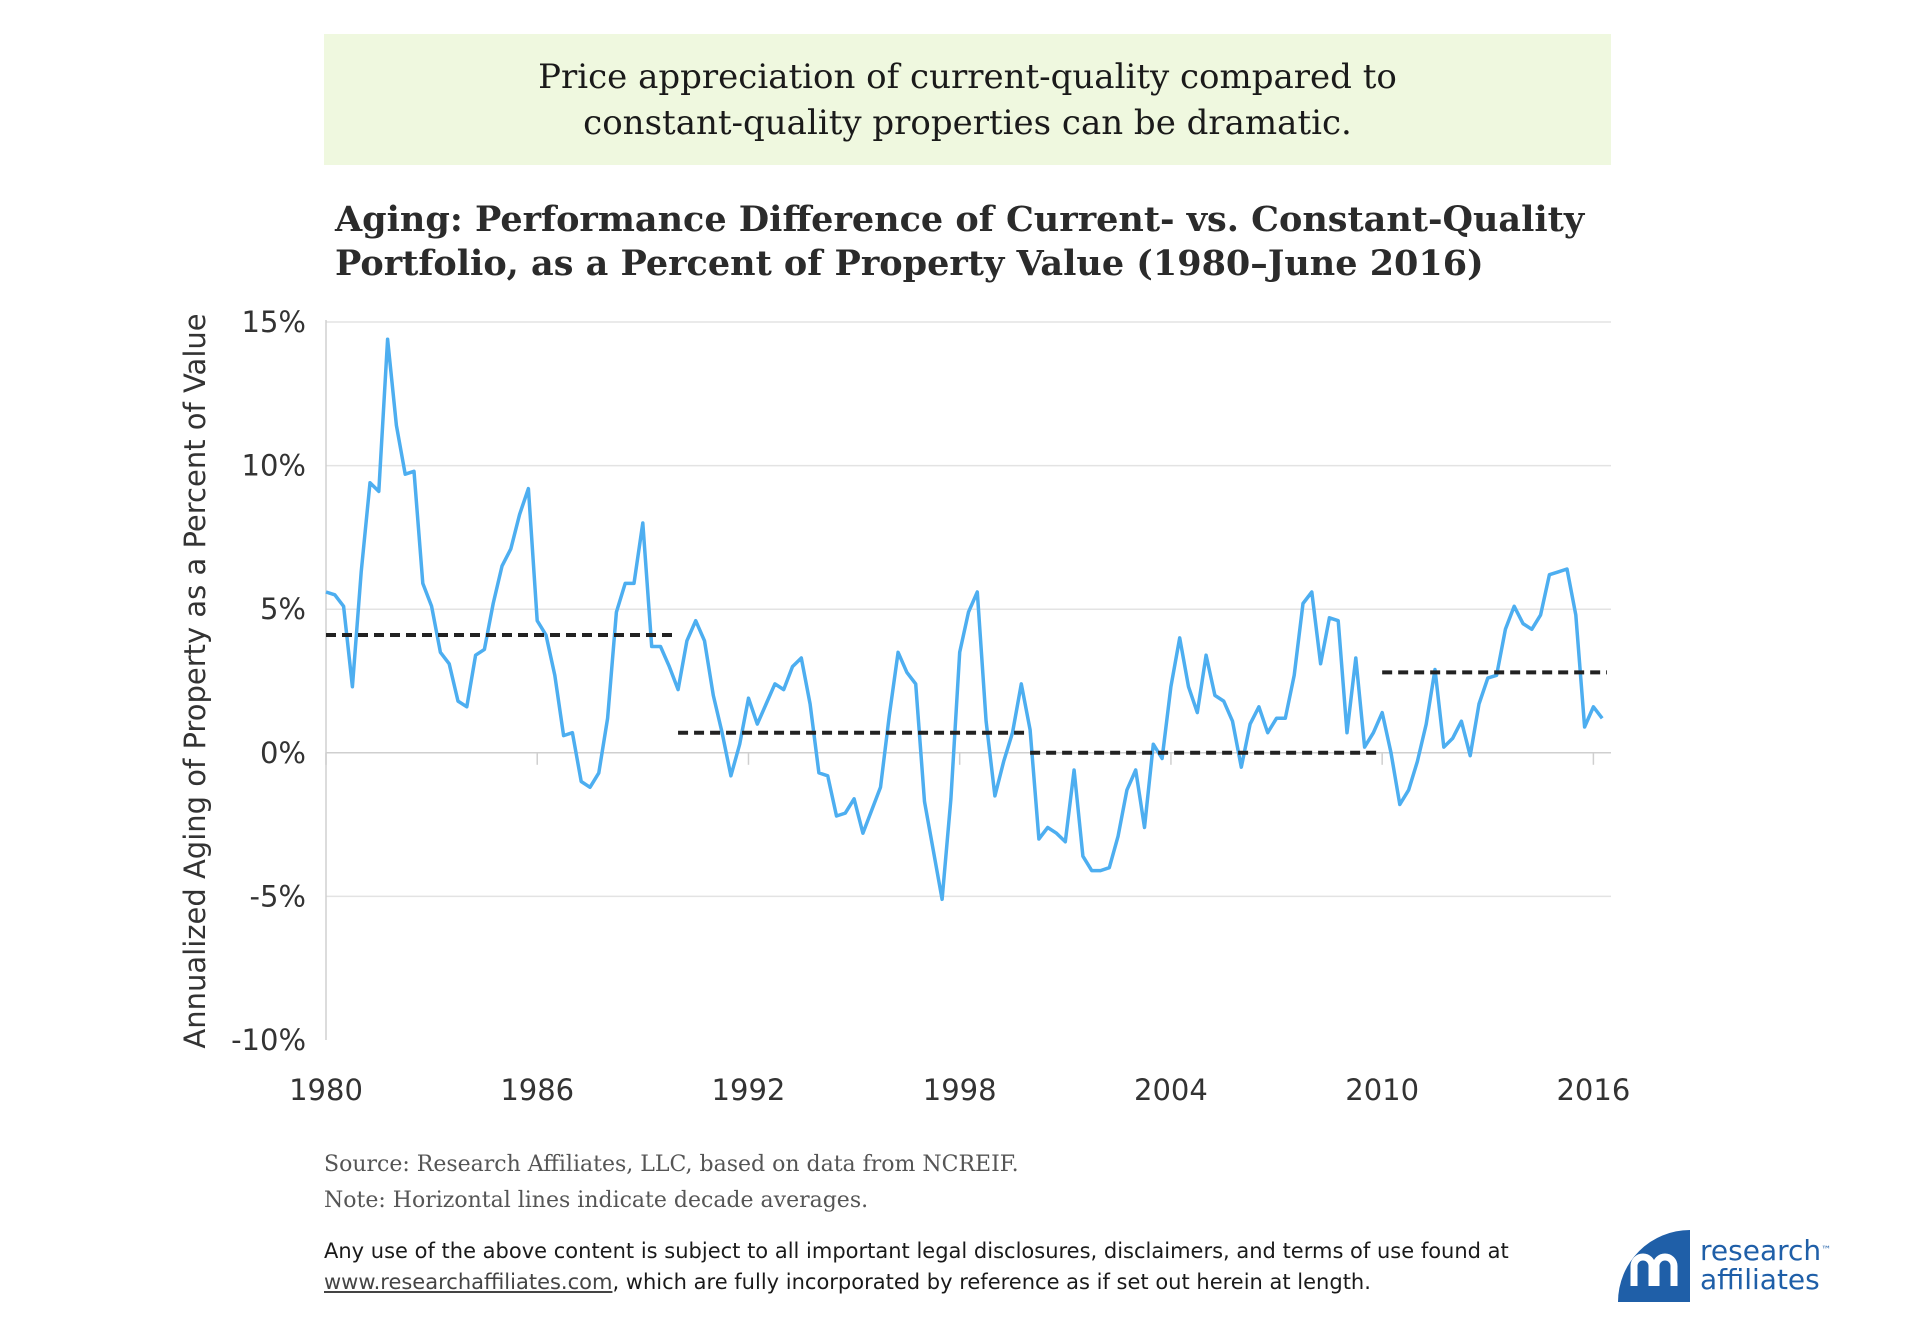  Describe the element at coordinates (1171, 1090) in the screenshot. I see `x-tick-label: 2004` at that location.